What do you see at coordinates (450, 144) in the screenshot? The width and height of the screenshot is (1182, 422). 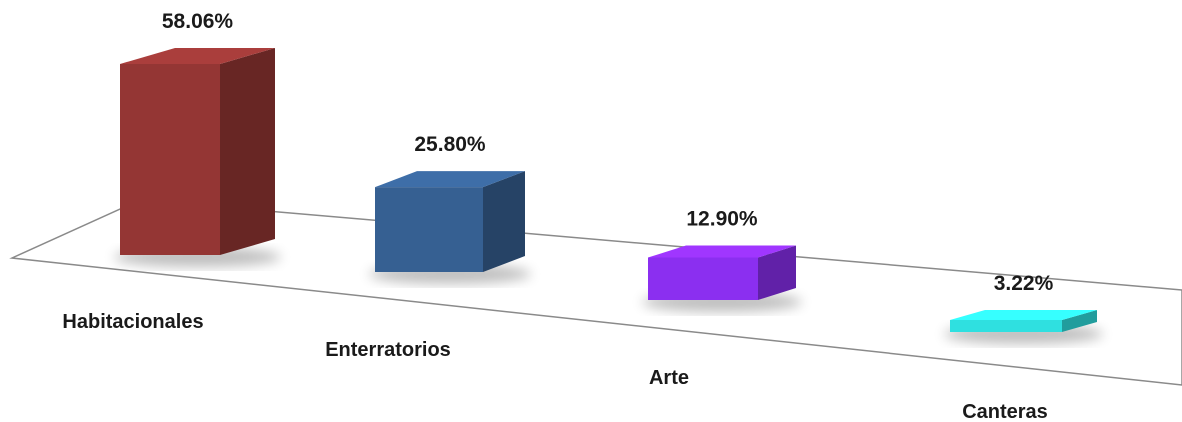 I see `value-label: 25.80%` at bounding box center [450, 144].